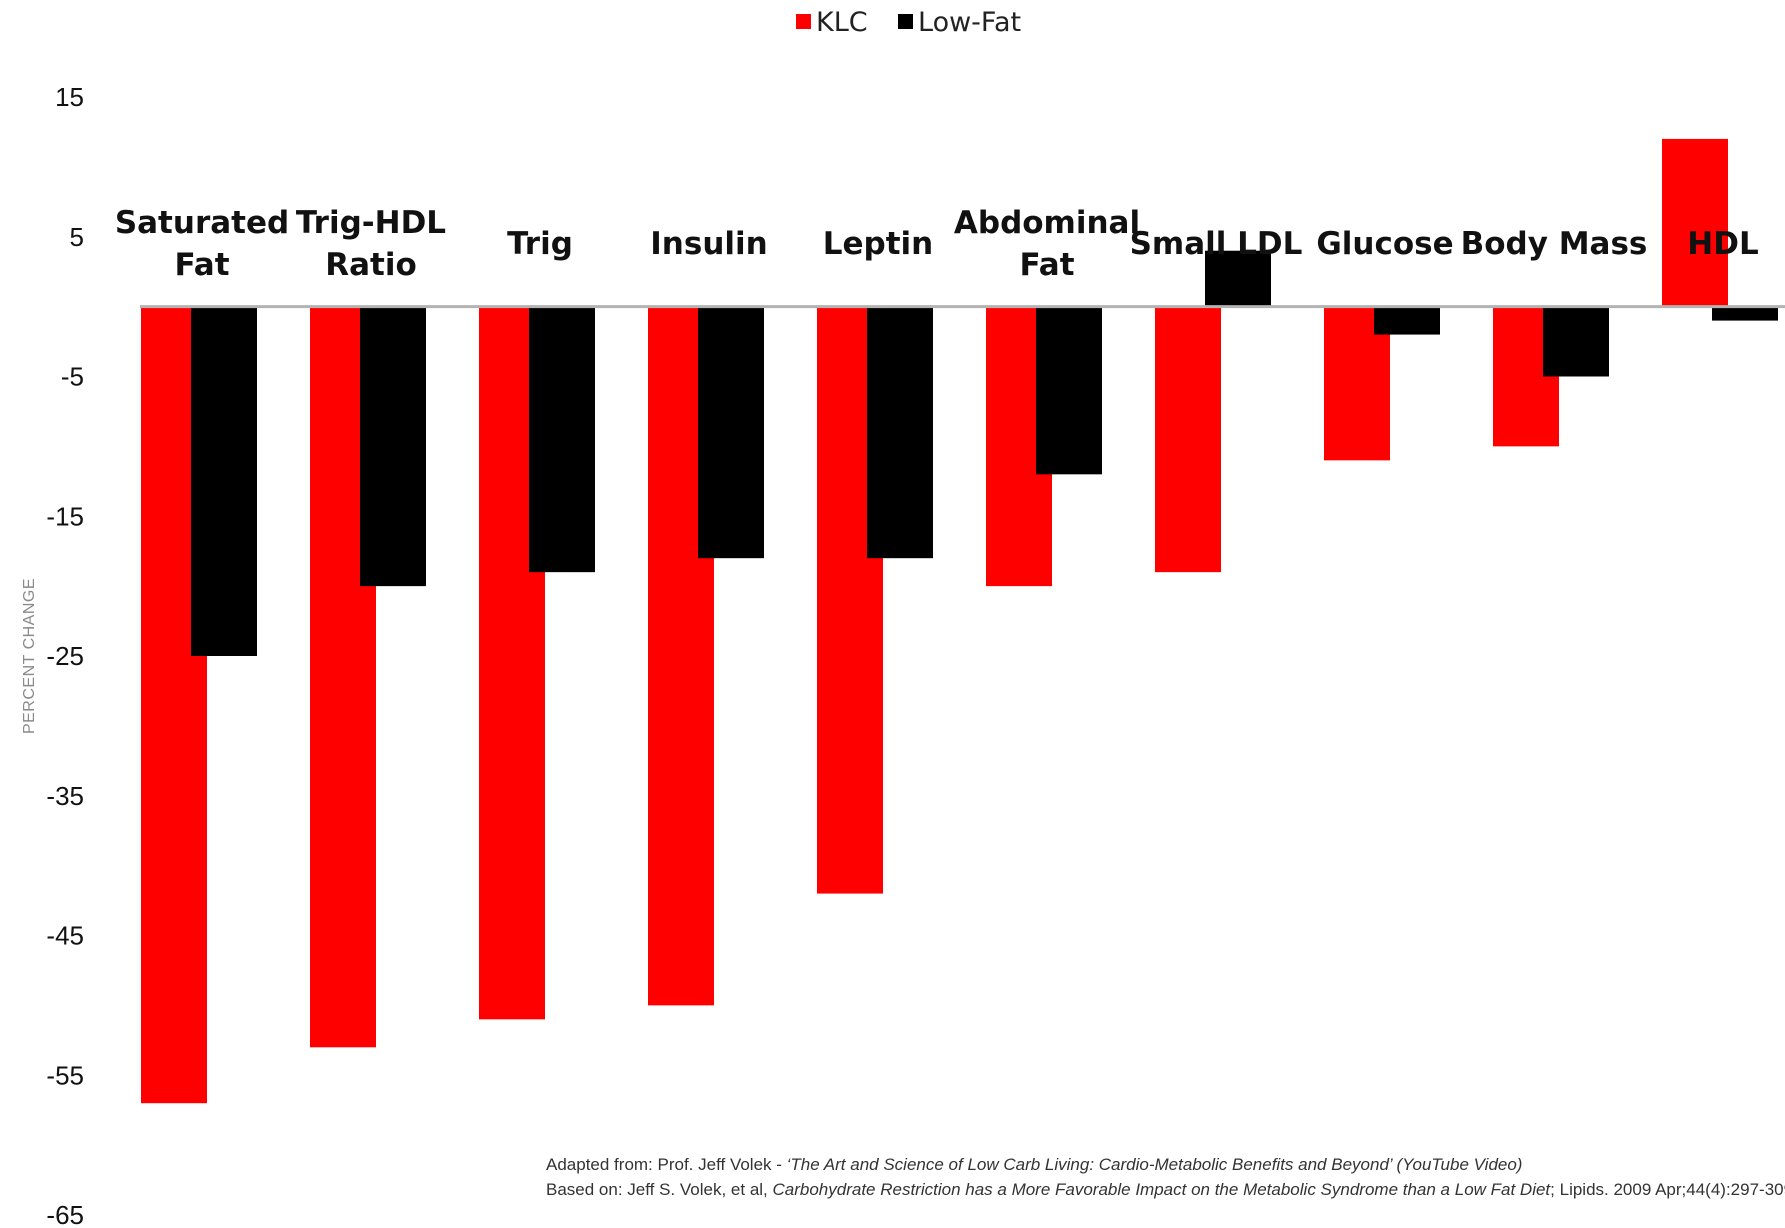 This screenshot has width=1785, height=1228. I want to click on y-axis: 15 5 -5 -15 -25 -35 -45 -55 -65 PERCENT CHANGE, so click(52, 655).